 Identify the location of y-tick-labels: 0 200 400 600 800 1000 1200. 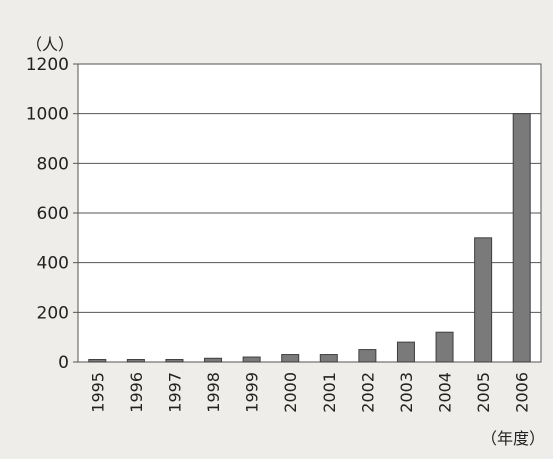
(47, 214).